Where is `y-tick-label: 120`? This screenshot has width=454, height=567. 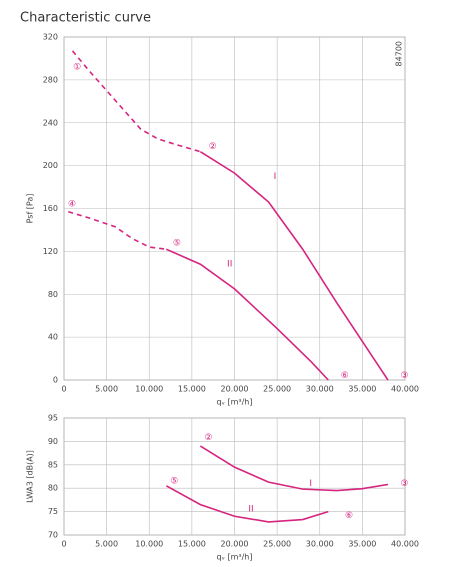
y-tick-label: 120 is located at coordinates (50, 251).